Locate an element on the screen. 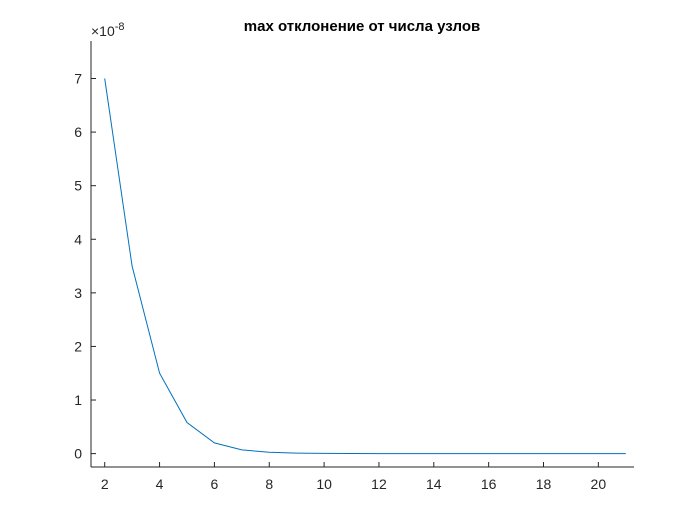 The height and width of the screenshot is (525, 700). x-tick-label: 16 is located at coordinates (489, 484).